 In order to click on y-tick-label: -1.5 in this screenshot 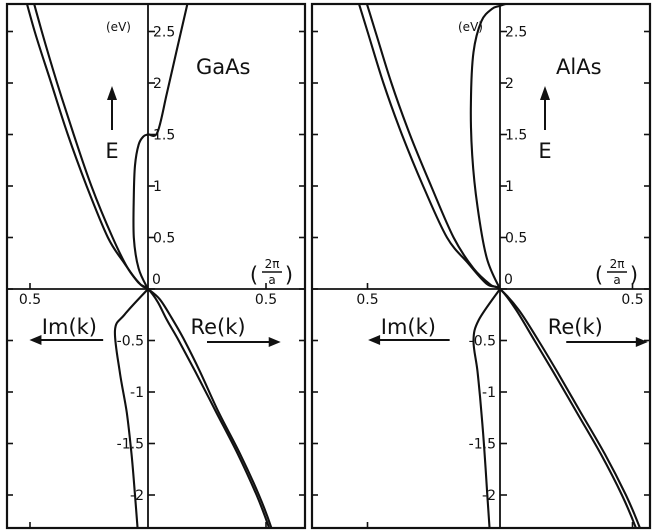, I will do `click(482, 445)`.